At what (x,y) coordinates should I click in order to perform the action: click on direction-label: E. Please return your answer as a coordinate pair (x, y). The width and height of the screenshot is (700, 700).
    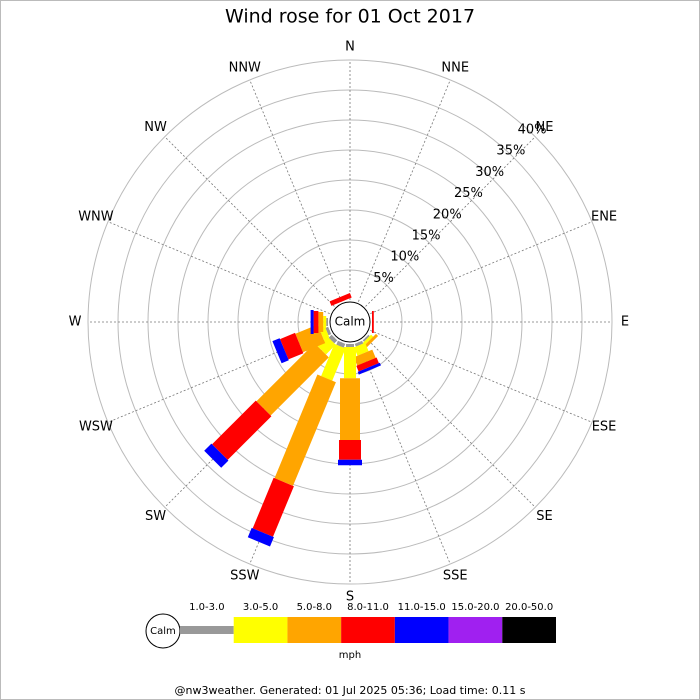
    Looking at the image, I should click on (625, 322).